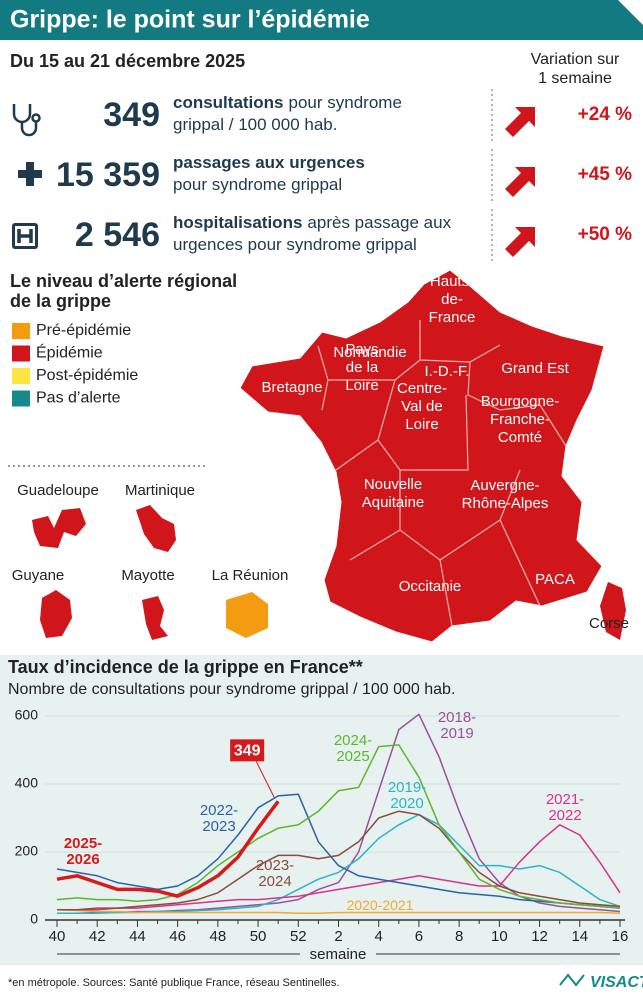 This screenshot has width=643, height=1000. Describe the element at coordinates (257, 184) in the screenshot. I see `stat-label: pour syndrome grippal` at that location.